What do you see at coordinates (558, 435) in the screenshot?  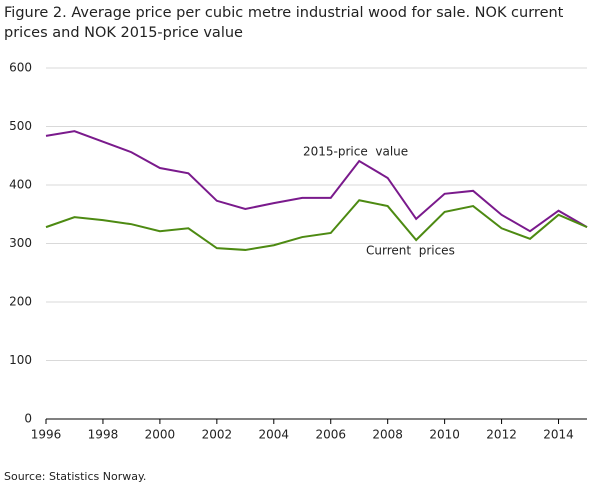 I see `x-tick-label: 2014` at bounding box center [558, 435].